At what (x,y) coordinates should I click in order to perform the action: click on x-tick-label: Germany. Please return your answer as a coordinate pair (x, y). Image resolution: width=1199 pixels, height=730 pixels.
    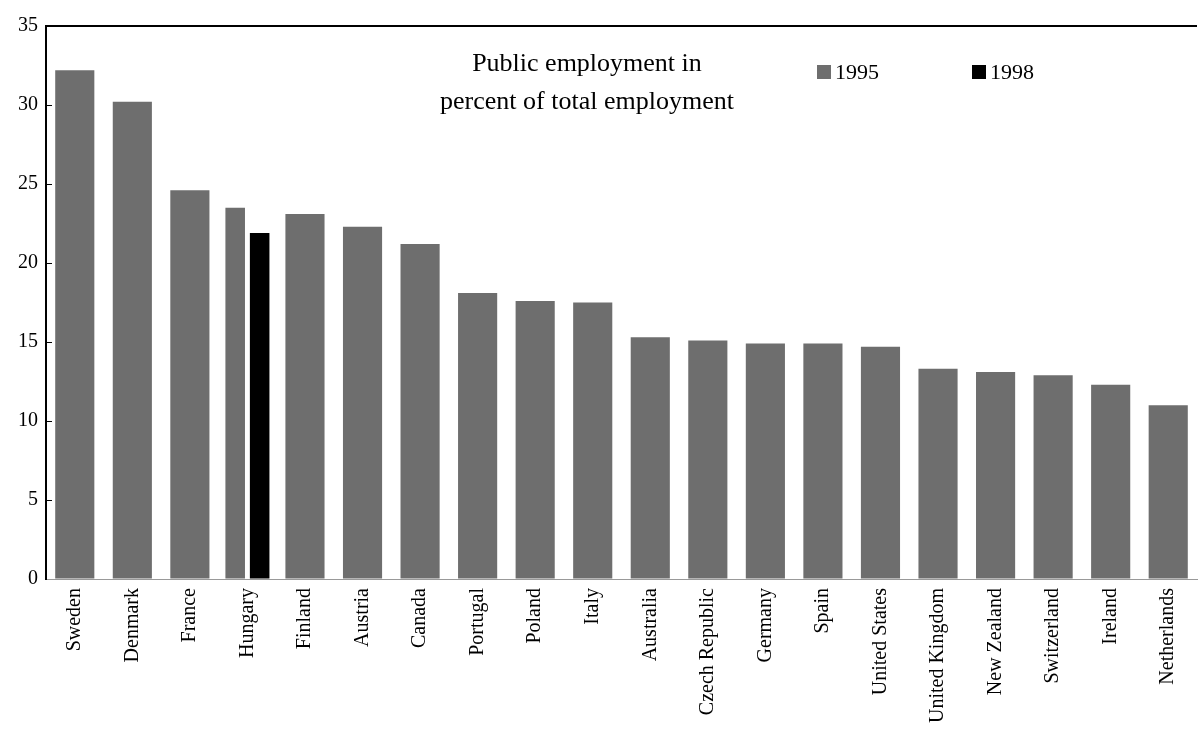
    Looking at the image, I should click on (764, 625).